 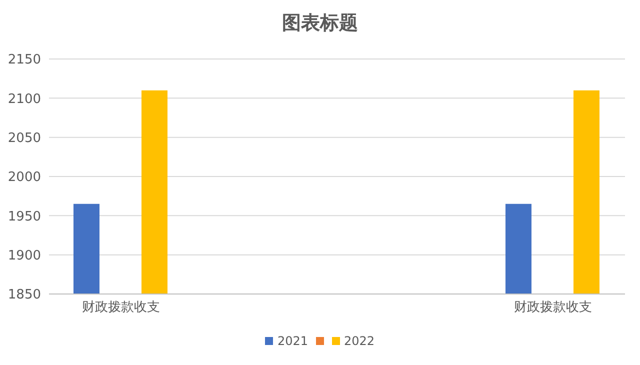 What do you see at coordinates (24, 178) in the screenshot?
I see `y-tick-label: 2000` at bounding box center [24, 178].